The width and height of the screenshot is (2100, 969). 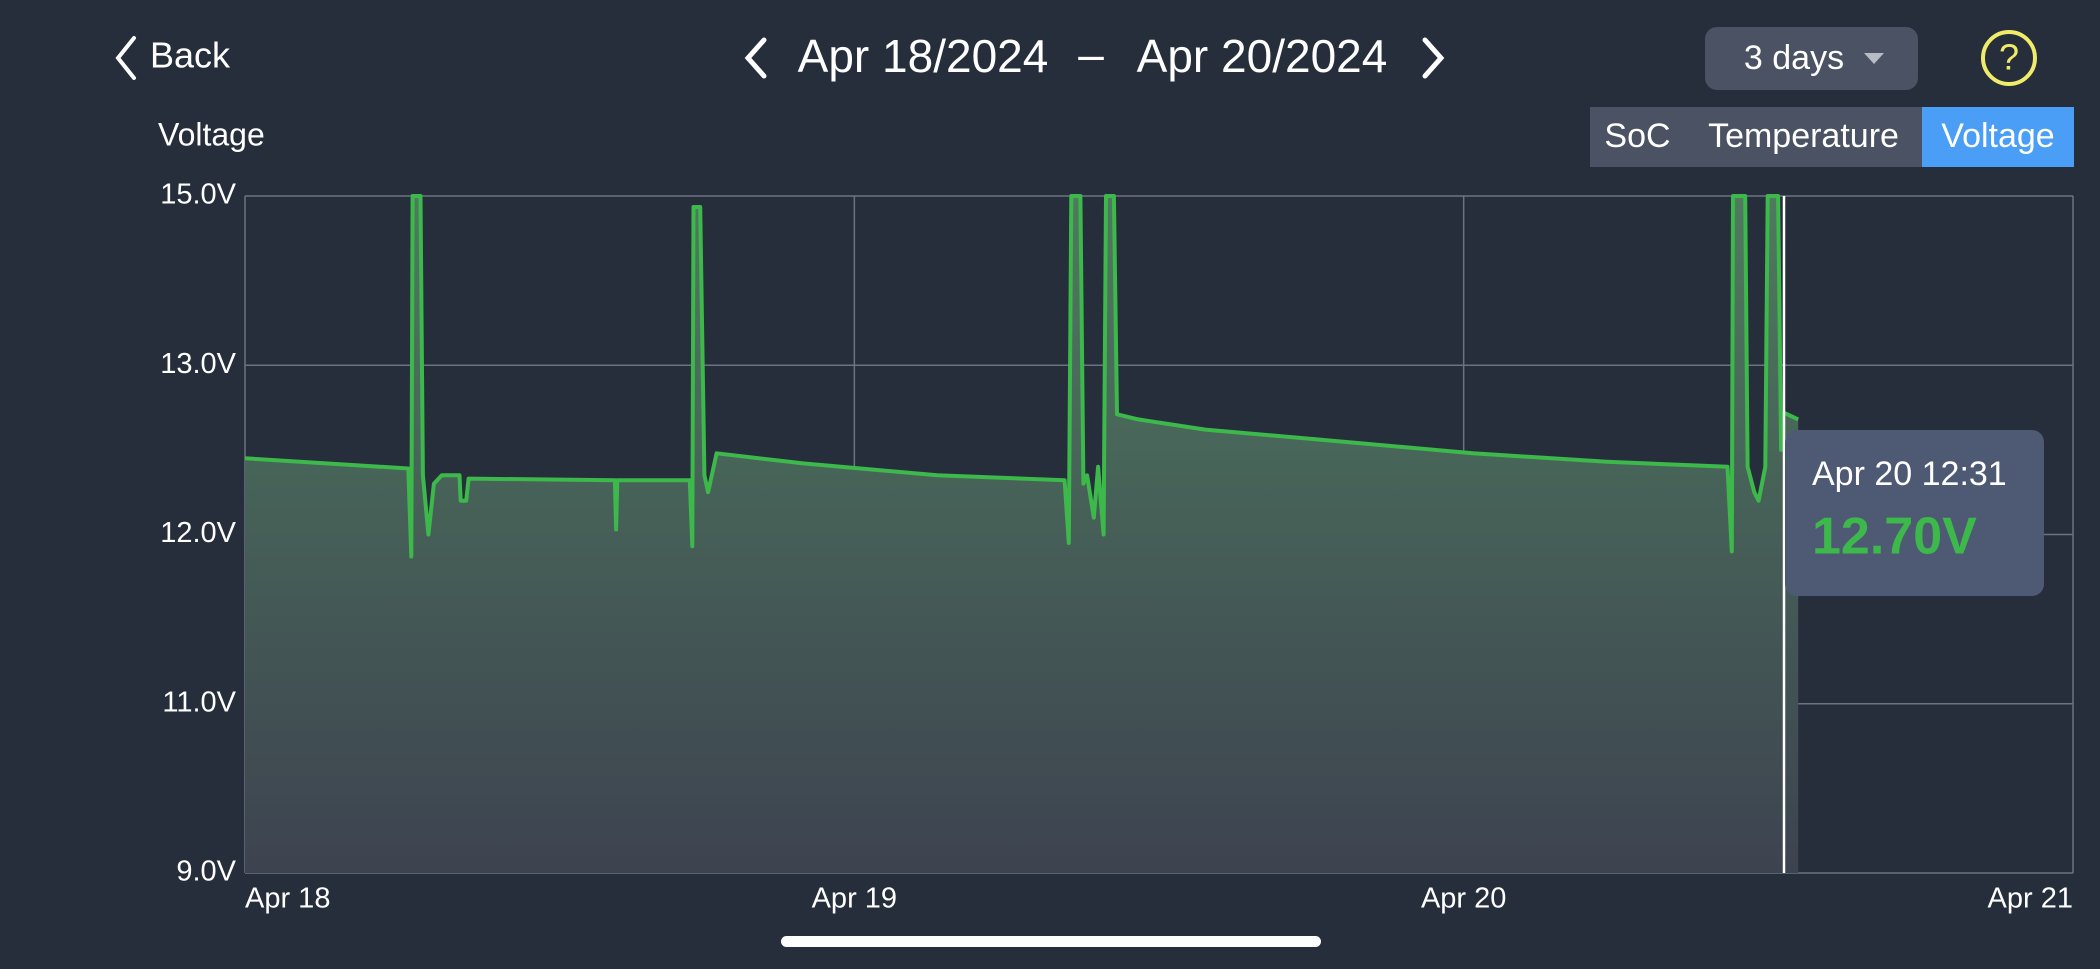 I want to click on y-tick-label: 11.0V, so click(x=199, y=702).